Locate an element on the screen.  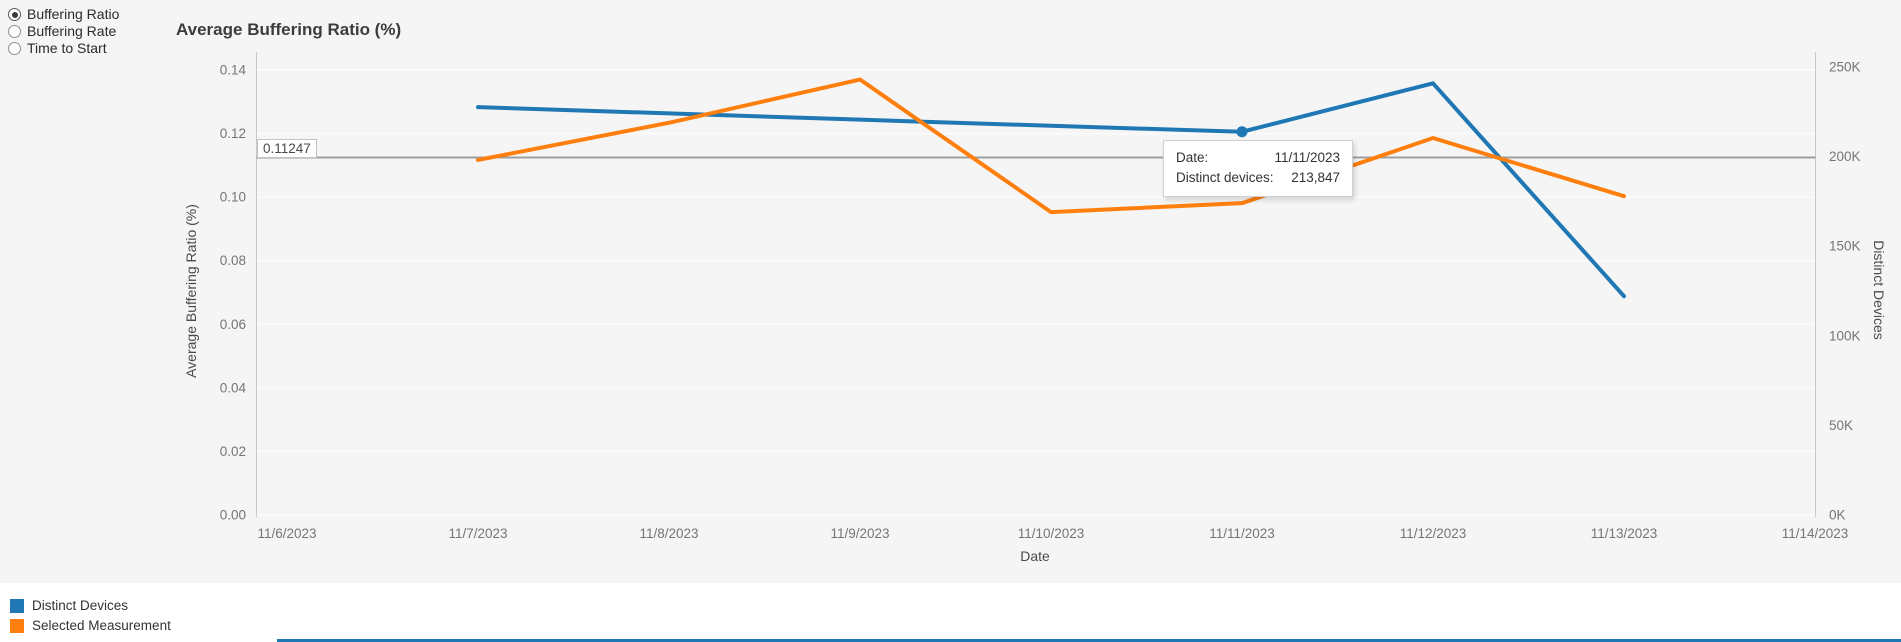
radio-time-to-start: Time to Start is located at coordinates (63, 48).